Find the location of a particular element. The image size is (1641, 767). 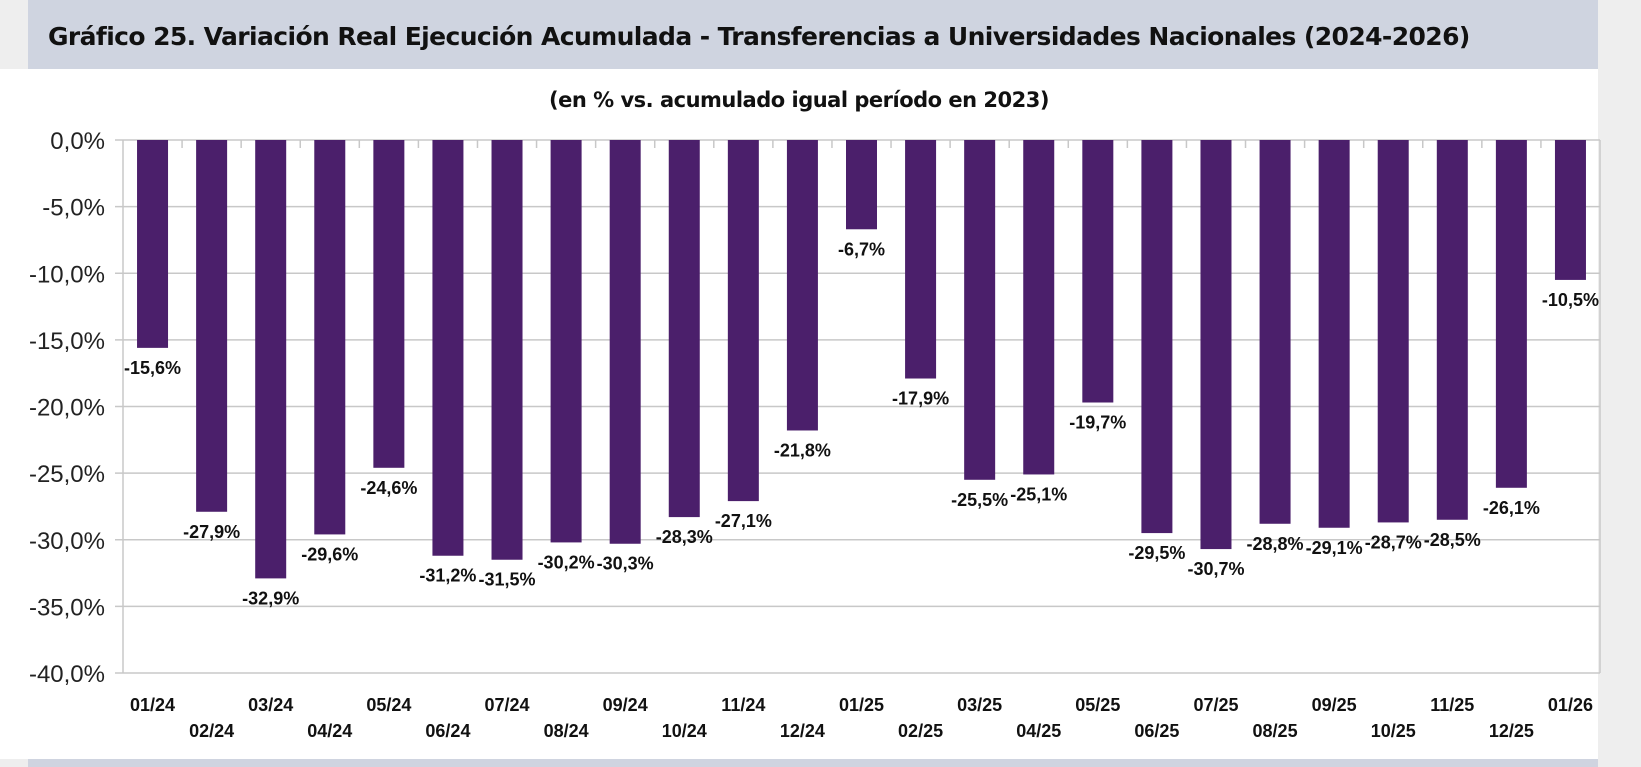

x-tick-label: 10/25 is located at coordinates (1393, 731).